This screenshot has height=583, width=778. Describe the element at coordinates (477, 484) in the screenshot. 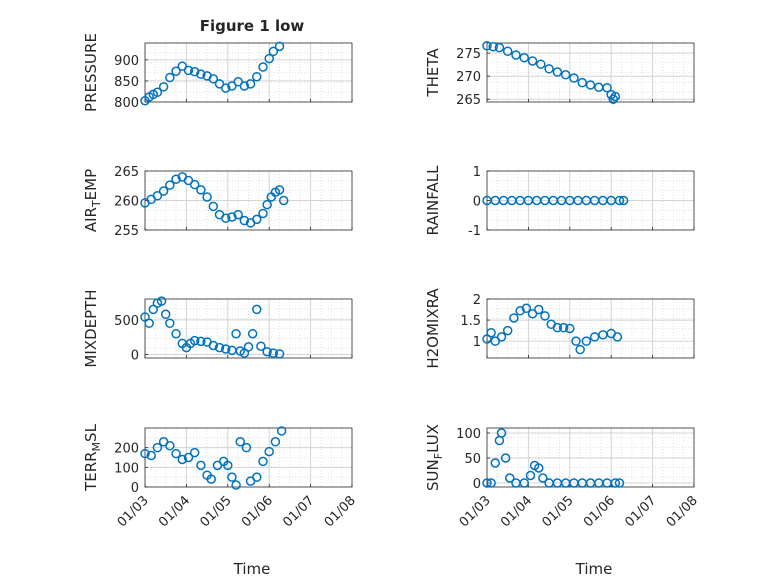

I see `y-tick-label: 0` at that location.